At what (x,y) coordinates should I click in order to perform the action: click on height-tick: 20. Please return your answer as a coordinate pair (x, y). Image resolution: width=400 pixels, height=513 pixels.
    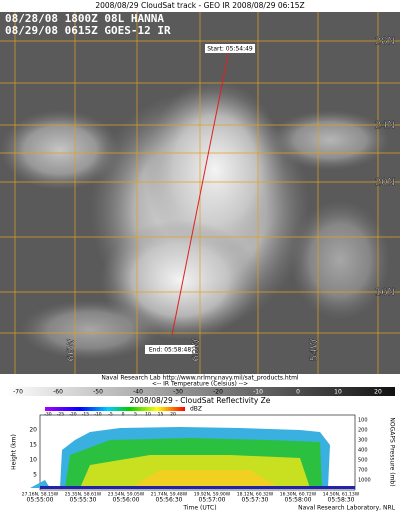
    Looking at the image, I should click on (33, 430).